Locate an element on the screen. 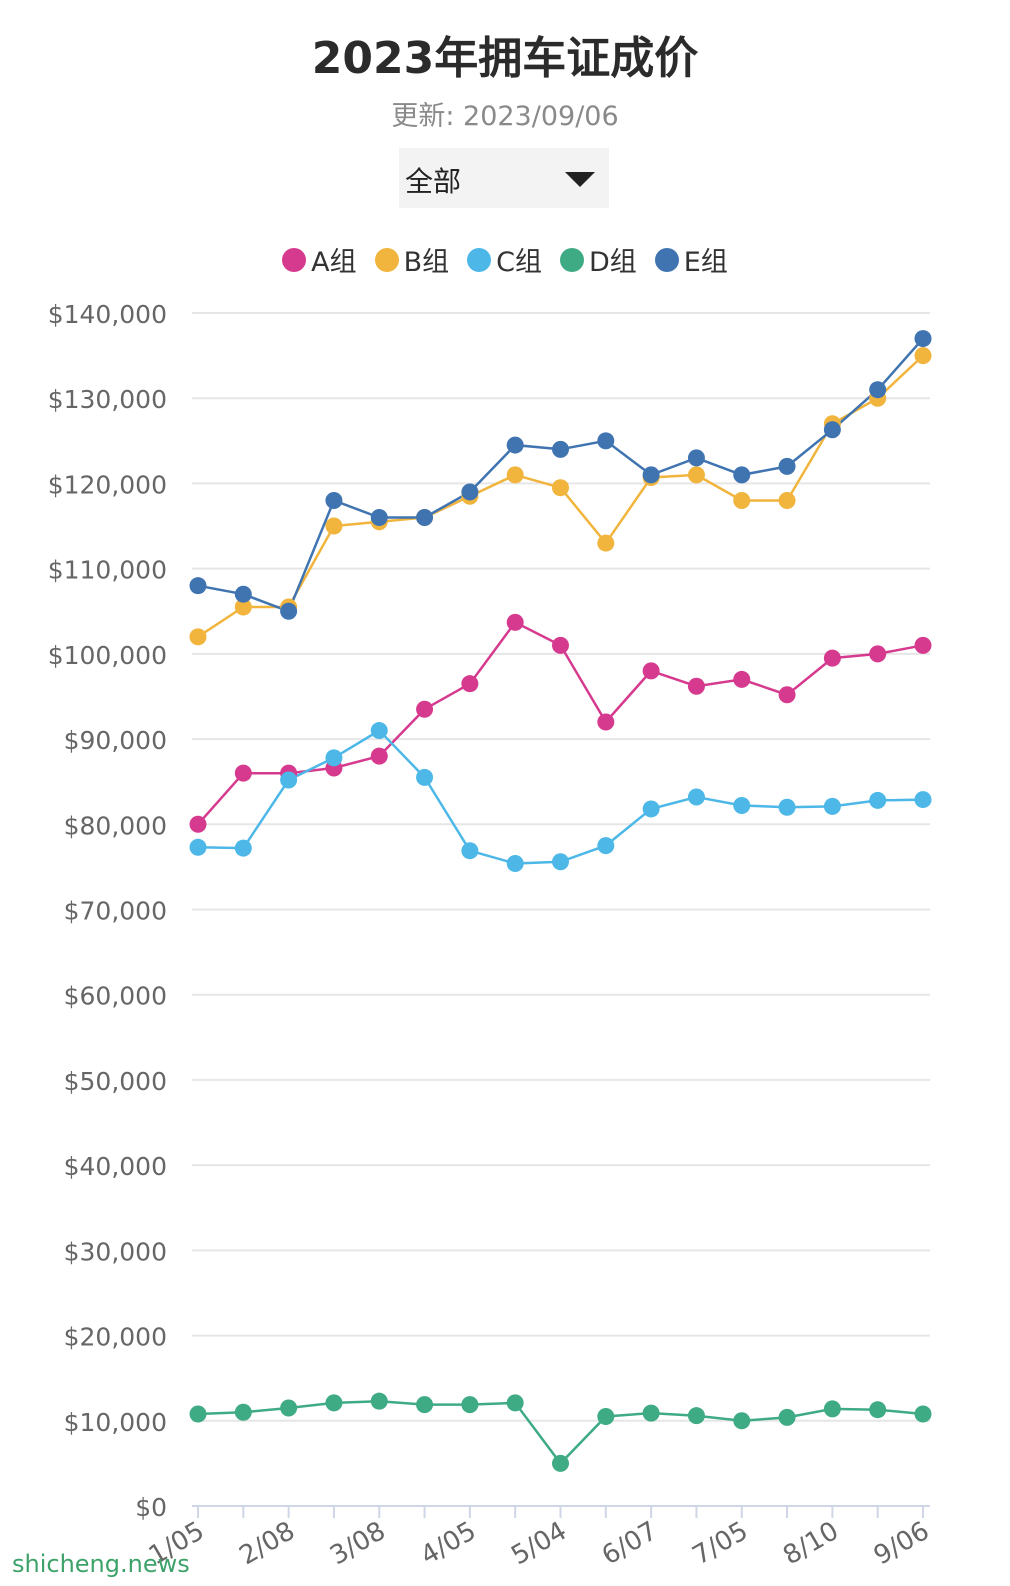 The image size is (1010, 1586). group-filter-dropdown: 全部 is located at coordinates (504, 178).